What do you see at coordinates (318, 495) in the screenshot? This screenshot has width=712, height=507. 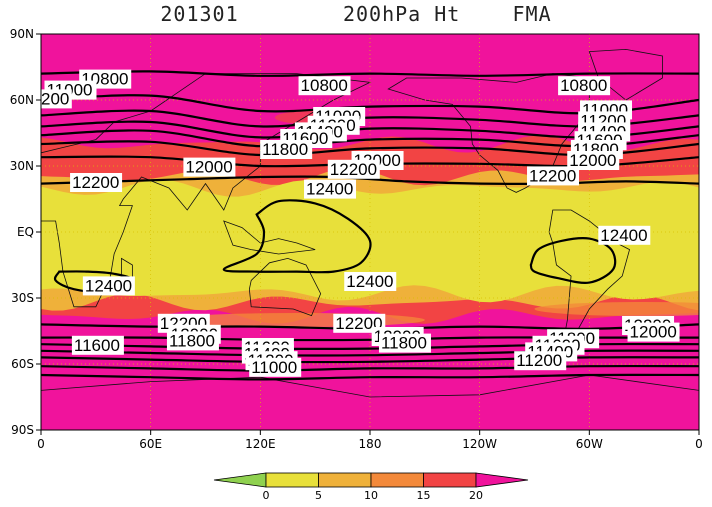 I see `colorbar-tick-label: 5` at bounding box center [318, 495].